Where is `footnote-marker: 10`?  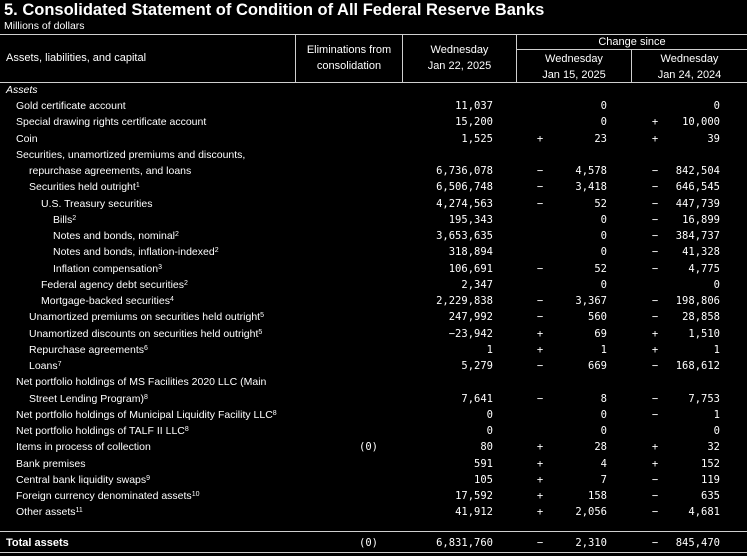 footnote-marker: 10 is located at coordinates (195, 494).